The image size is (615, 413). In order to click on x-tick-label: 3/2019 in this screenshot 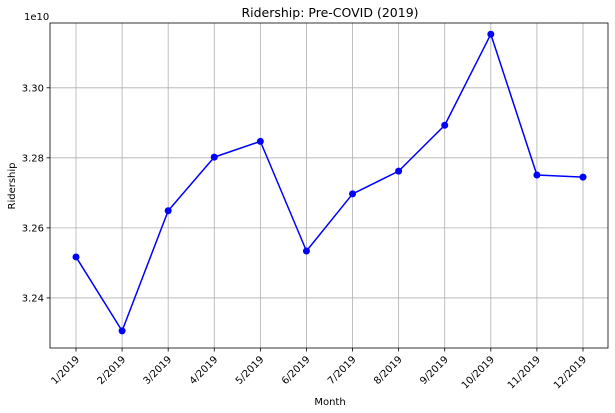, I will do `click(158, 370)`.